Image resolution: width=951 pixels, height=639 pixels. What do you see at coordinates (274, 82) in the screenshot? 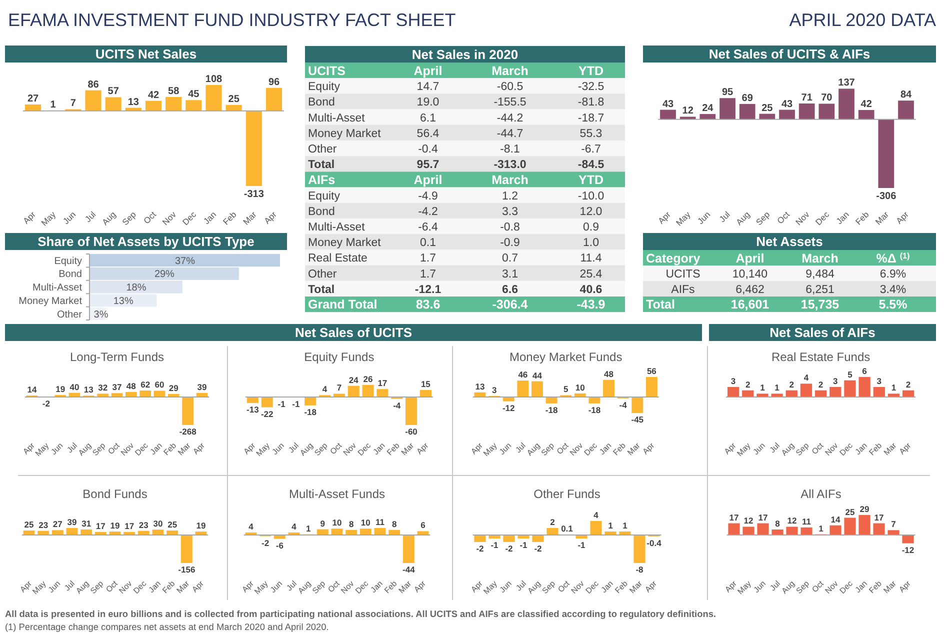
I see `data-label: 96` at bounding box center [274, 82].